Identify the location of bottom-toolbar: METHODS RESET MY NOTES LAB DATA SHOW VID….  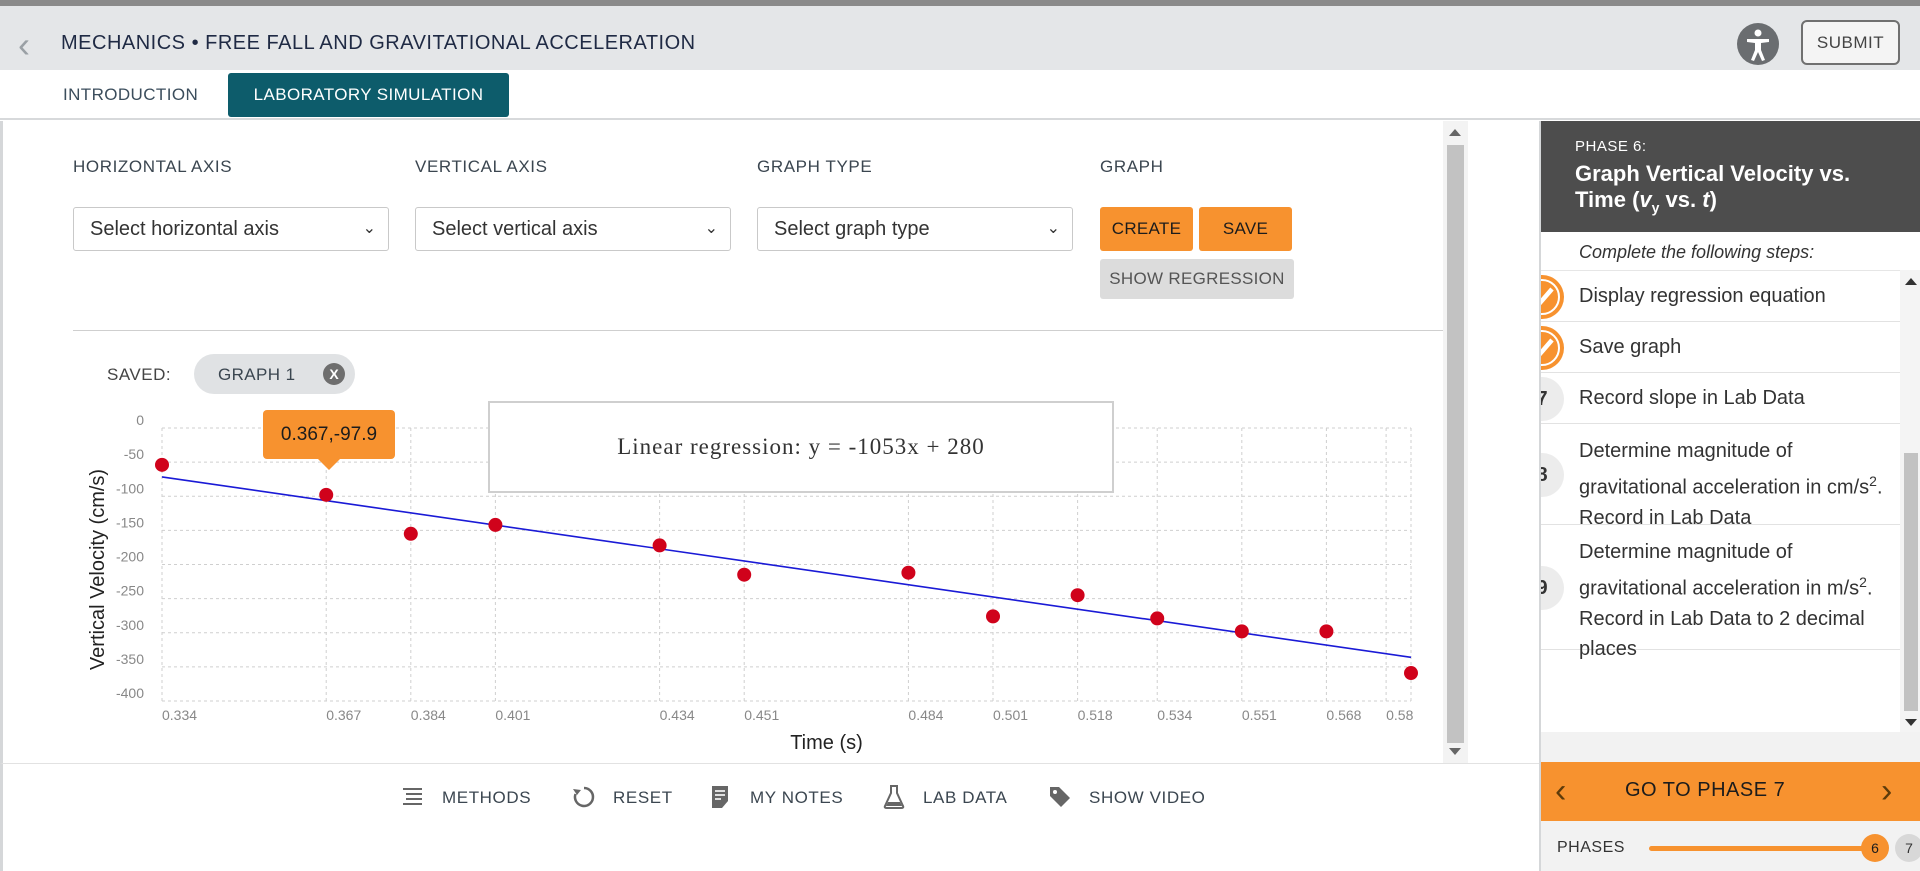
(770, 817).